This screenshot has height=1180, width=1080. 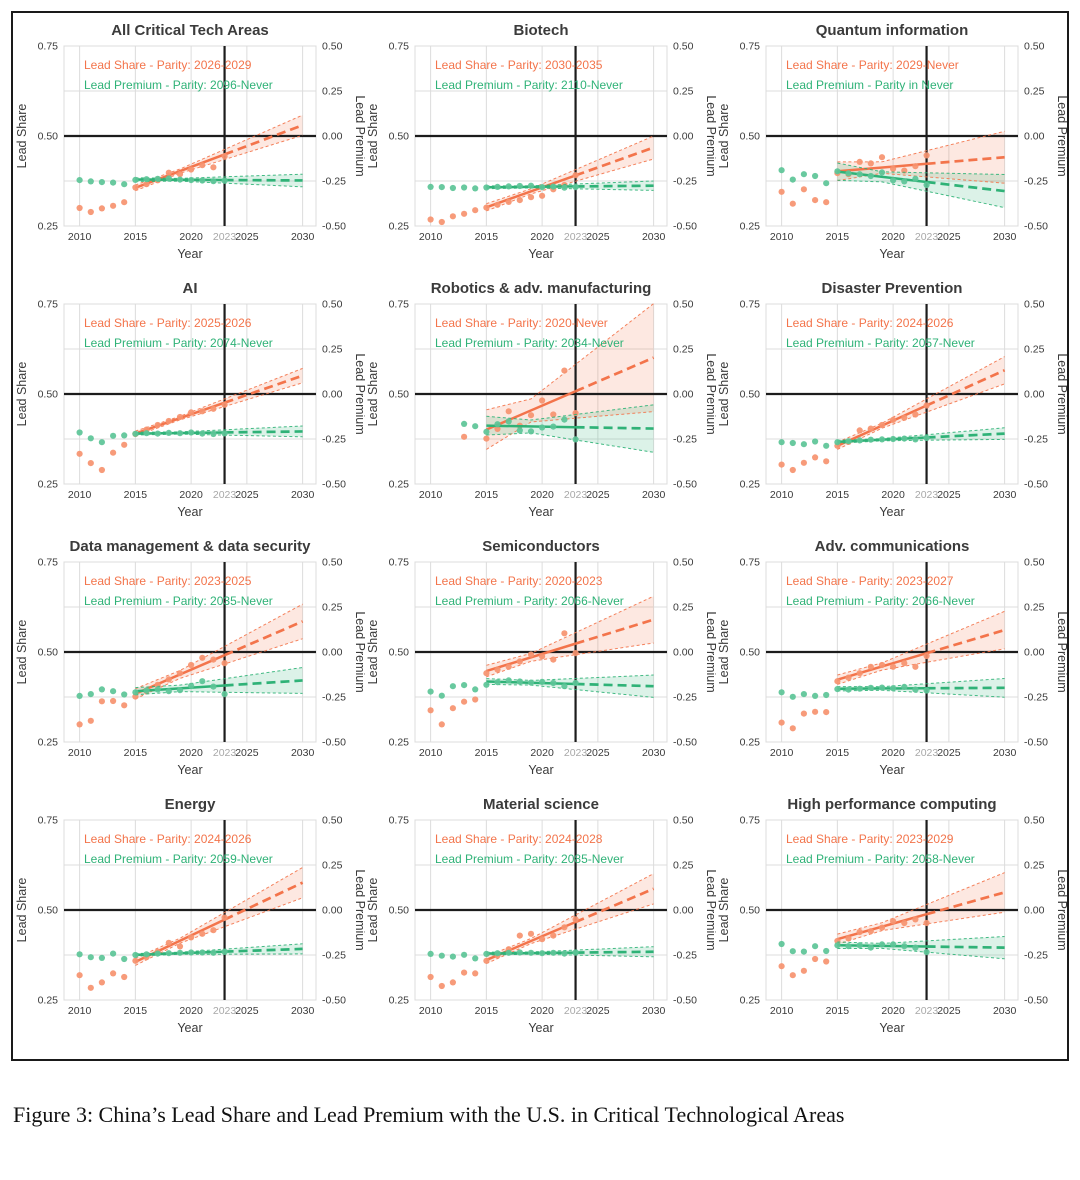 What do you see at coordinates (540, 288) in the screenshot?
I see `panel-title: Robotics & adv. manufacturing` at bounding box center [540, 288].